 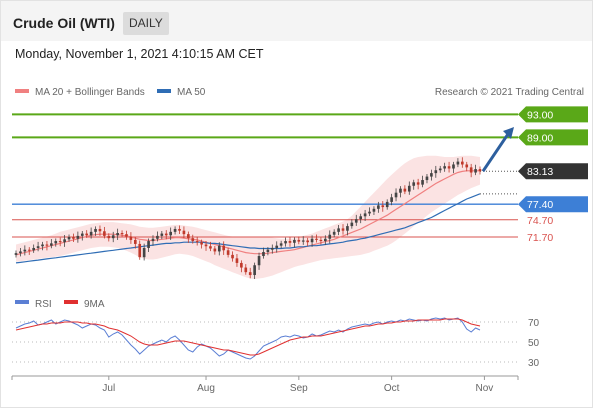 I want to click on x-axis-ticks: Jul Aug Sep Oct Nov, so click(x=265, y=385).